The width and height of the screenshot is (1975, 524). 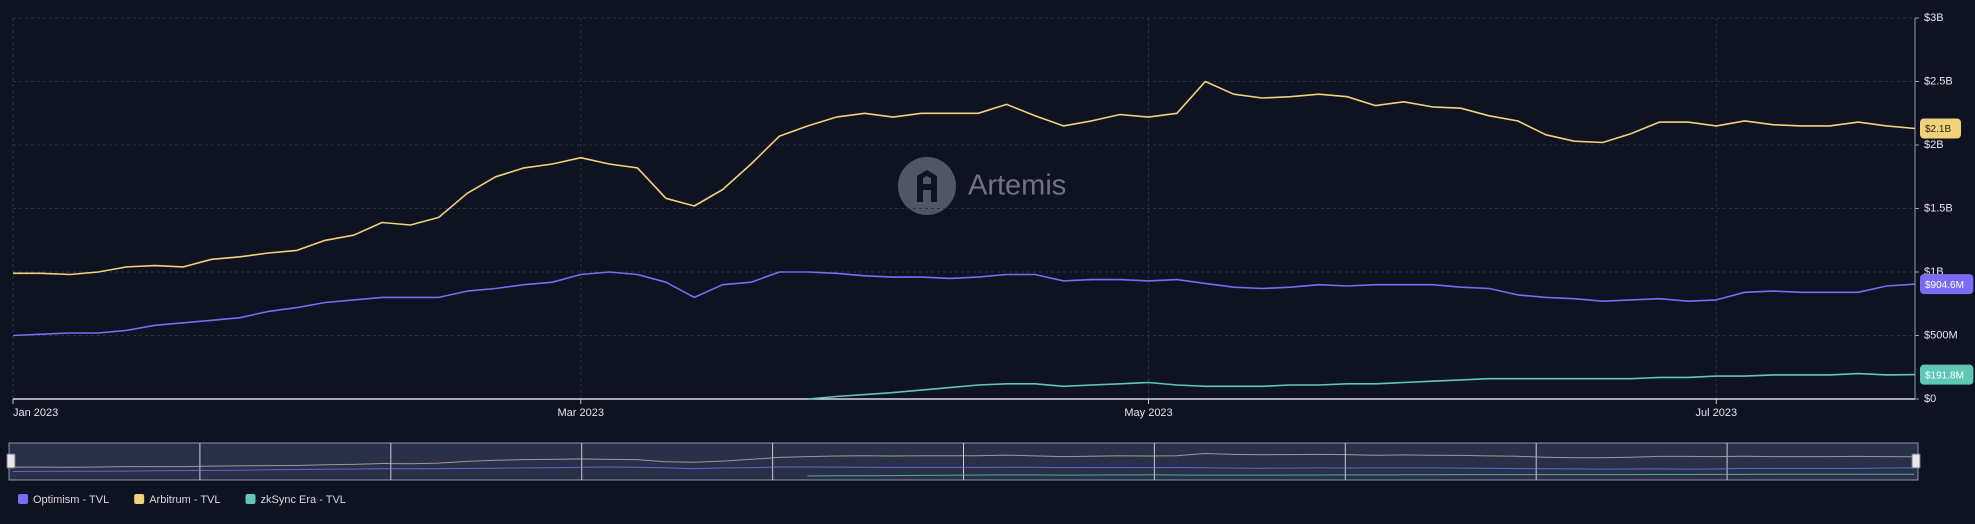 What do you see at coordinates (1944, 285) in the screenshot?
I see `value-label: $904.6M` at bounding box center [1944, 285].